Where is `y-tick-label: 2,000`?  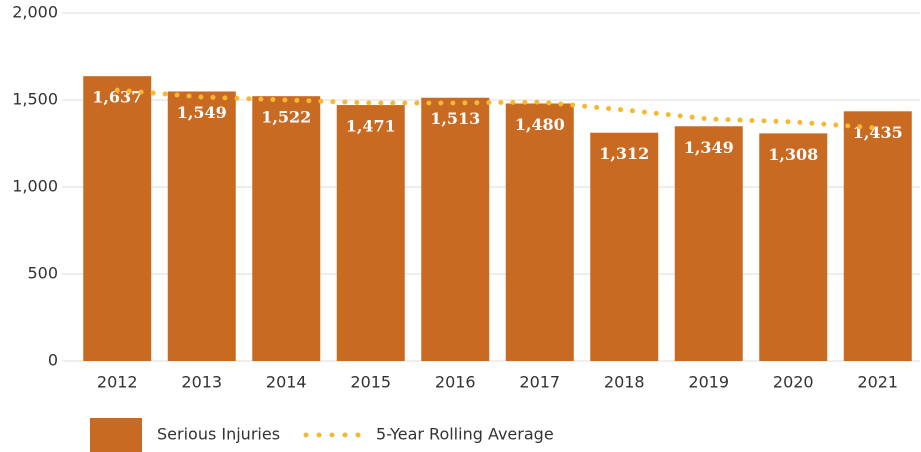 y-tick-label: 2,000 is located at coordinates (35, 12).